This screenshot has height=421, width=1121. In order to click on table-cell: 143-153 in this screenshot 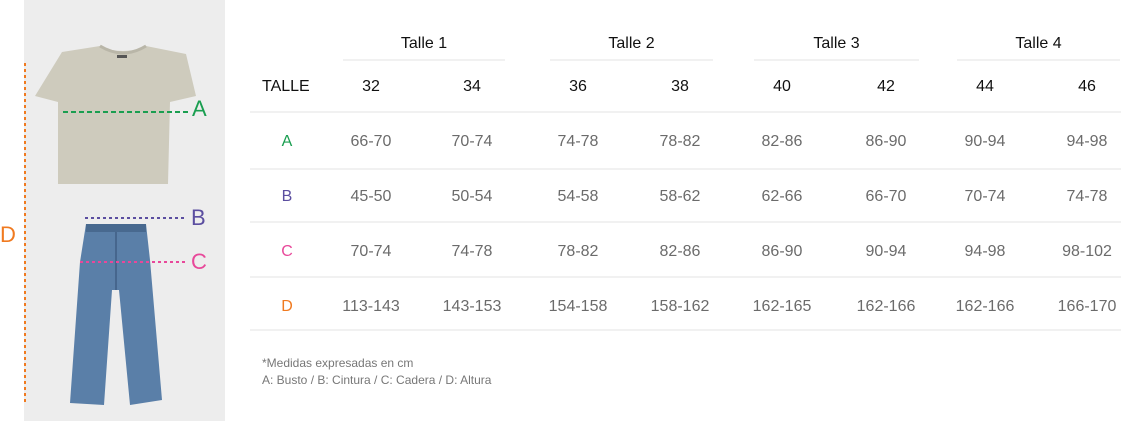, I will do `click(472, 306)`.